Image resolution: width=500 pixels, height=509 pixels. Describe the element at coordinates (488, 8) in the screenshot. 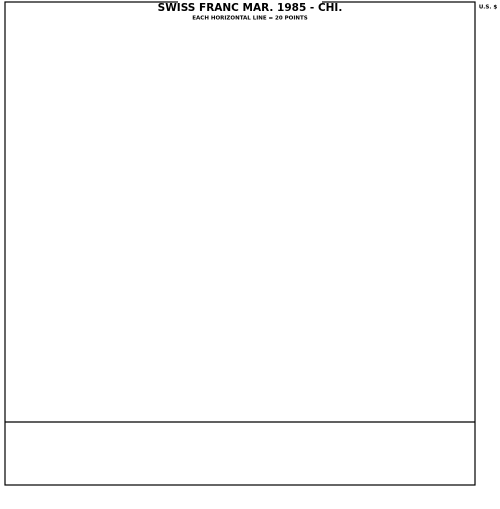

I see `y-axis-label: U.S. $` at that location.